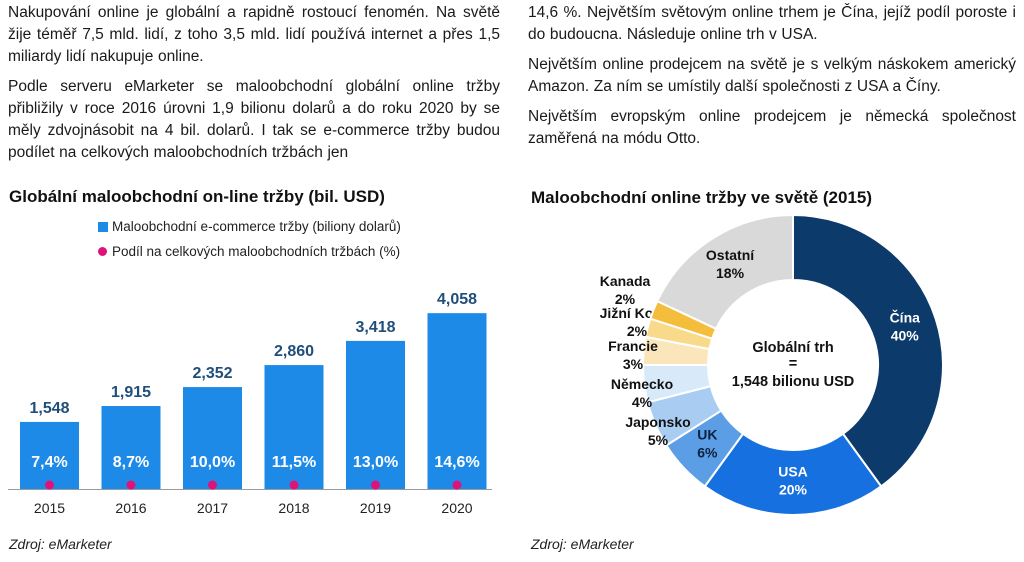 The width and height of the screenshot is (1024, 562). I want to click on share-point-2020, so click(457, 485).